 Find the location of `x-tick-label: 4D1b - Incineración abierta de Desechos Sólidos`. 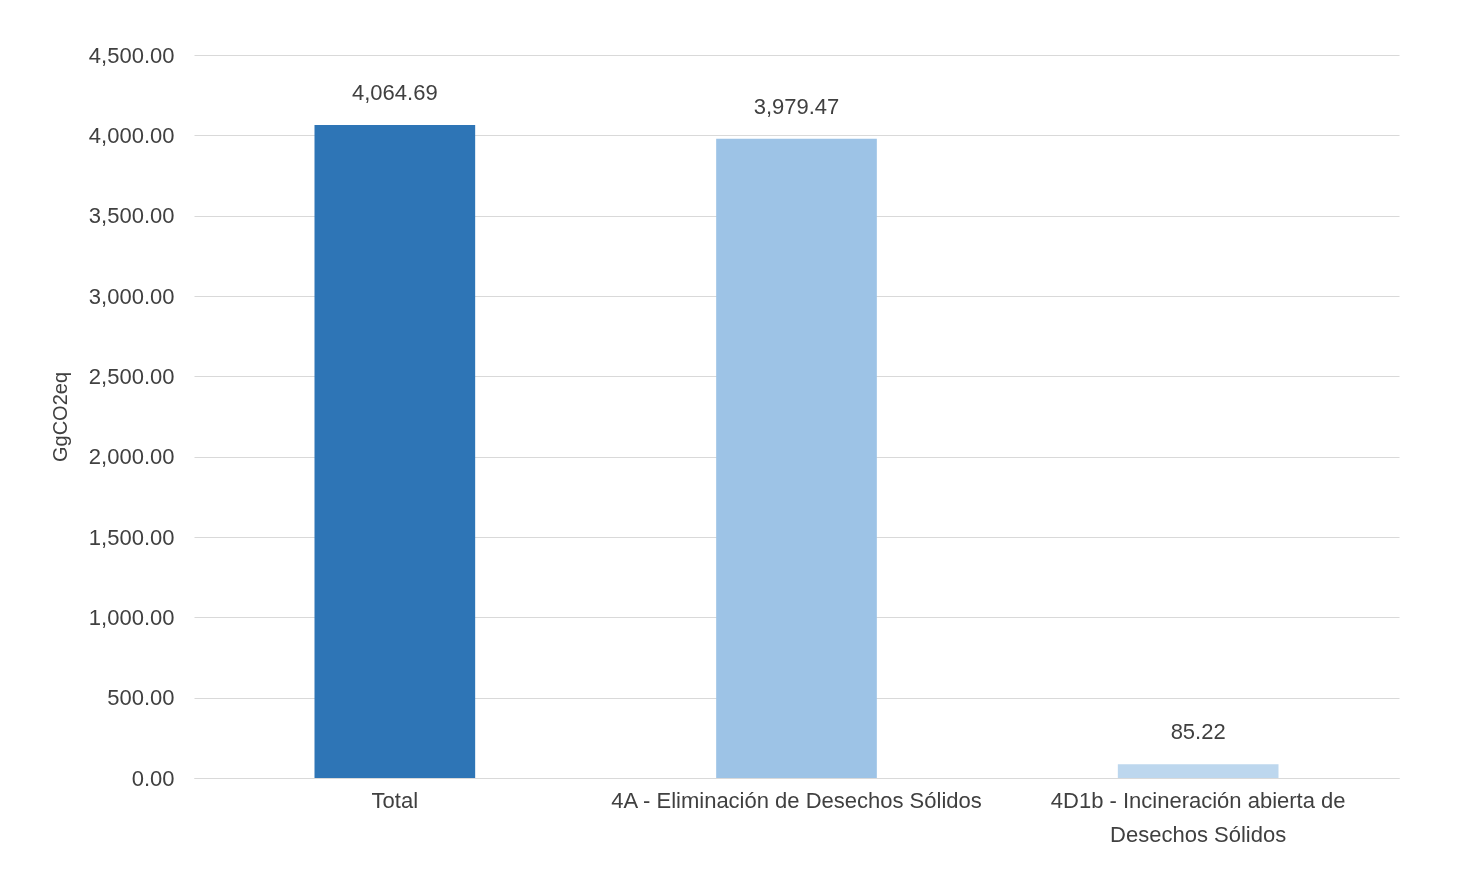

x-tick-label: 4D1b - Incineración abierta de Desechos Sólidos is located at coordinates (1198, 817).